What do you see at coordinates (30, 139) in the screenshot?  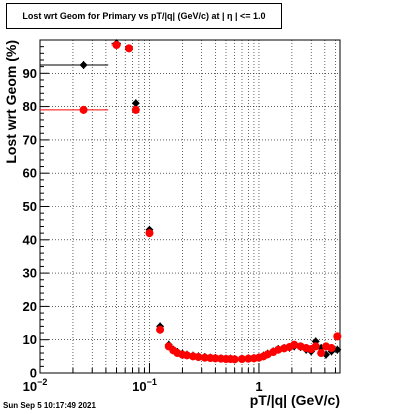 I see `y-tick-label: 70` at bounding box center [30, 139].